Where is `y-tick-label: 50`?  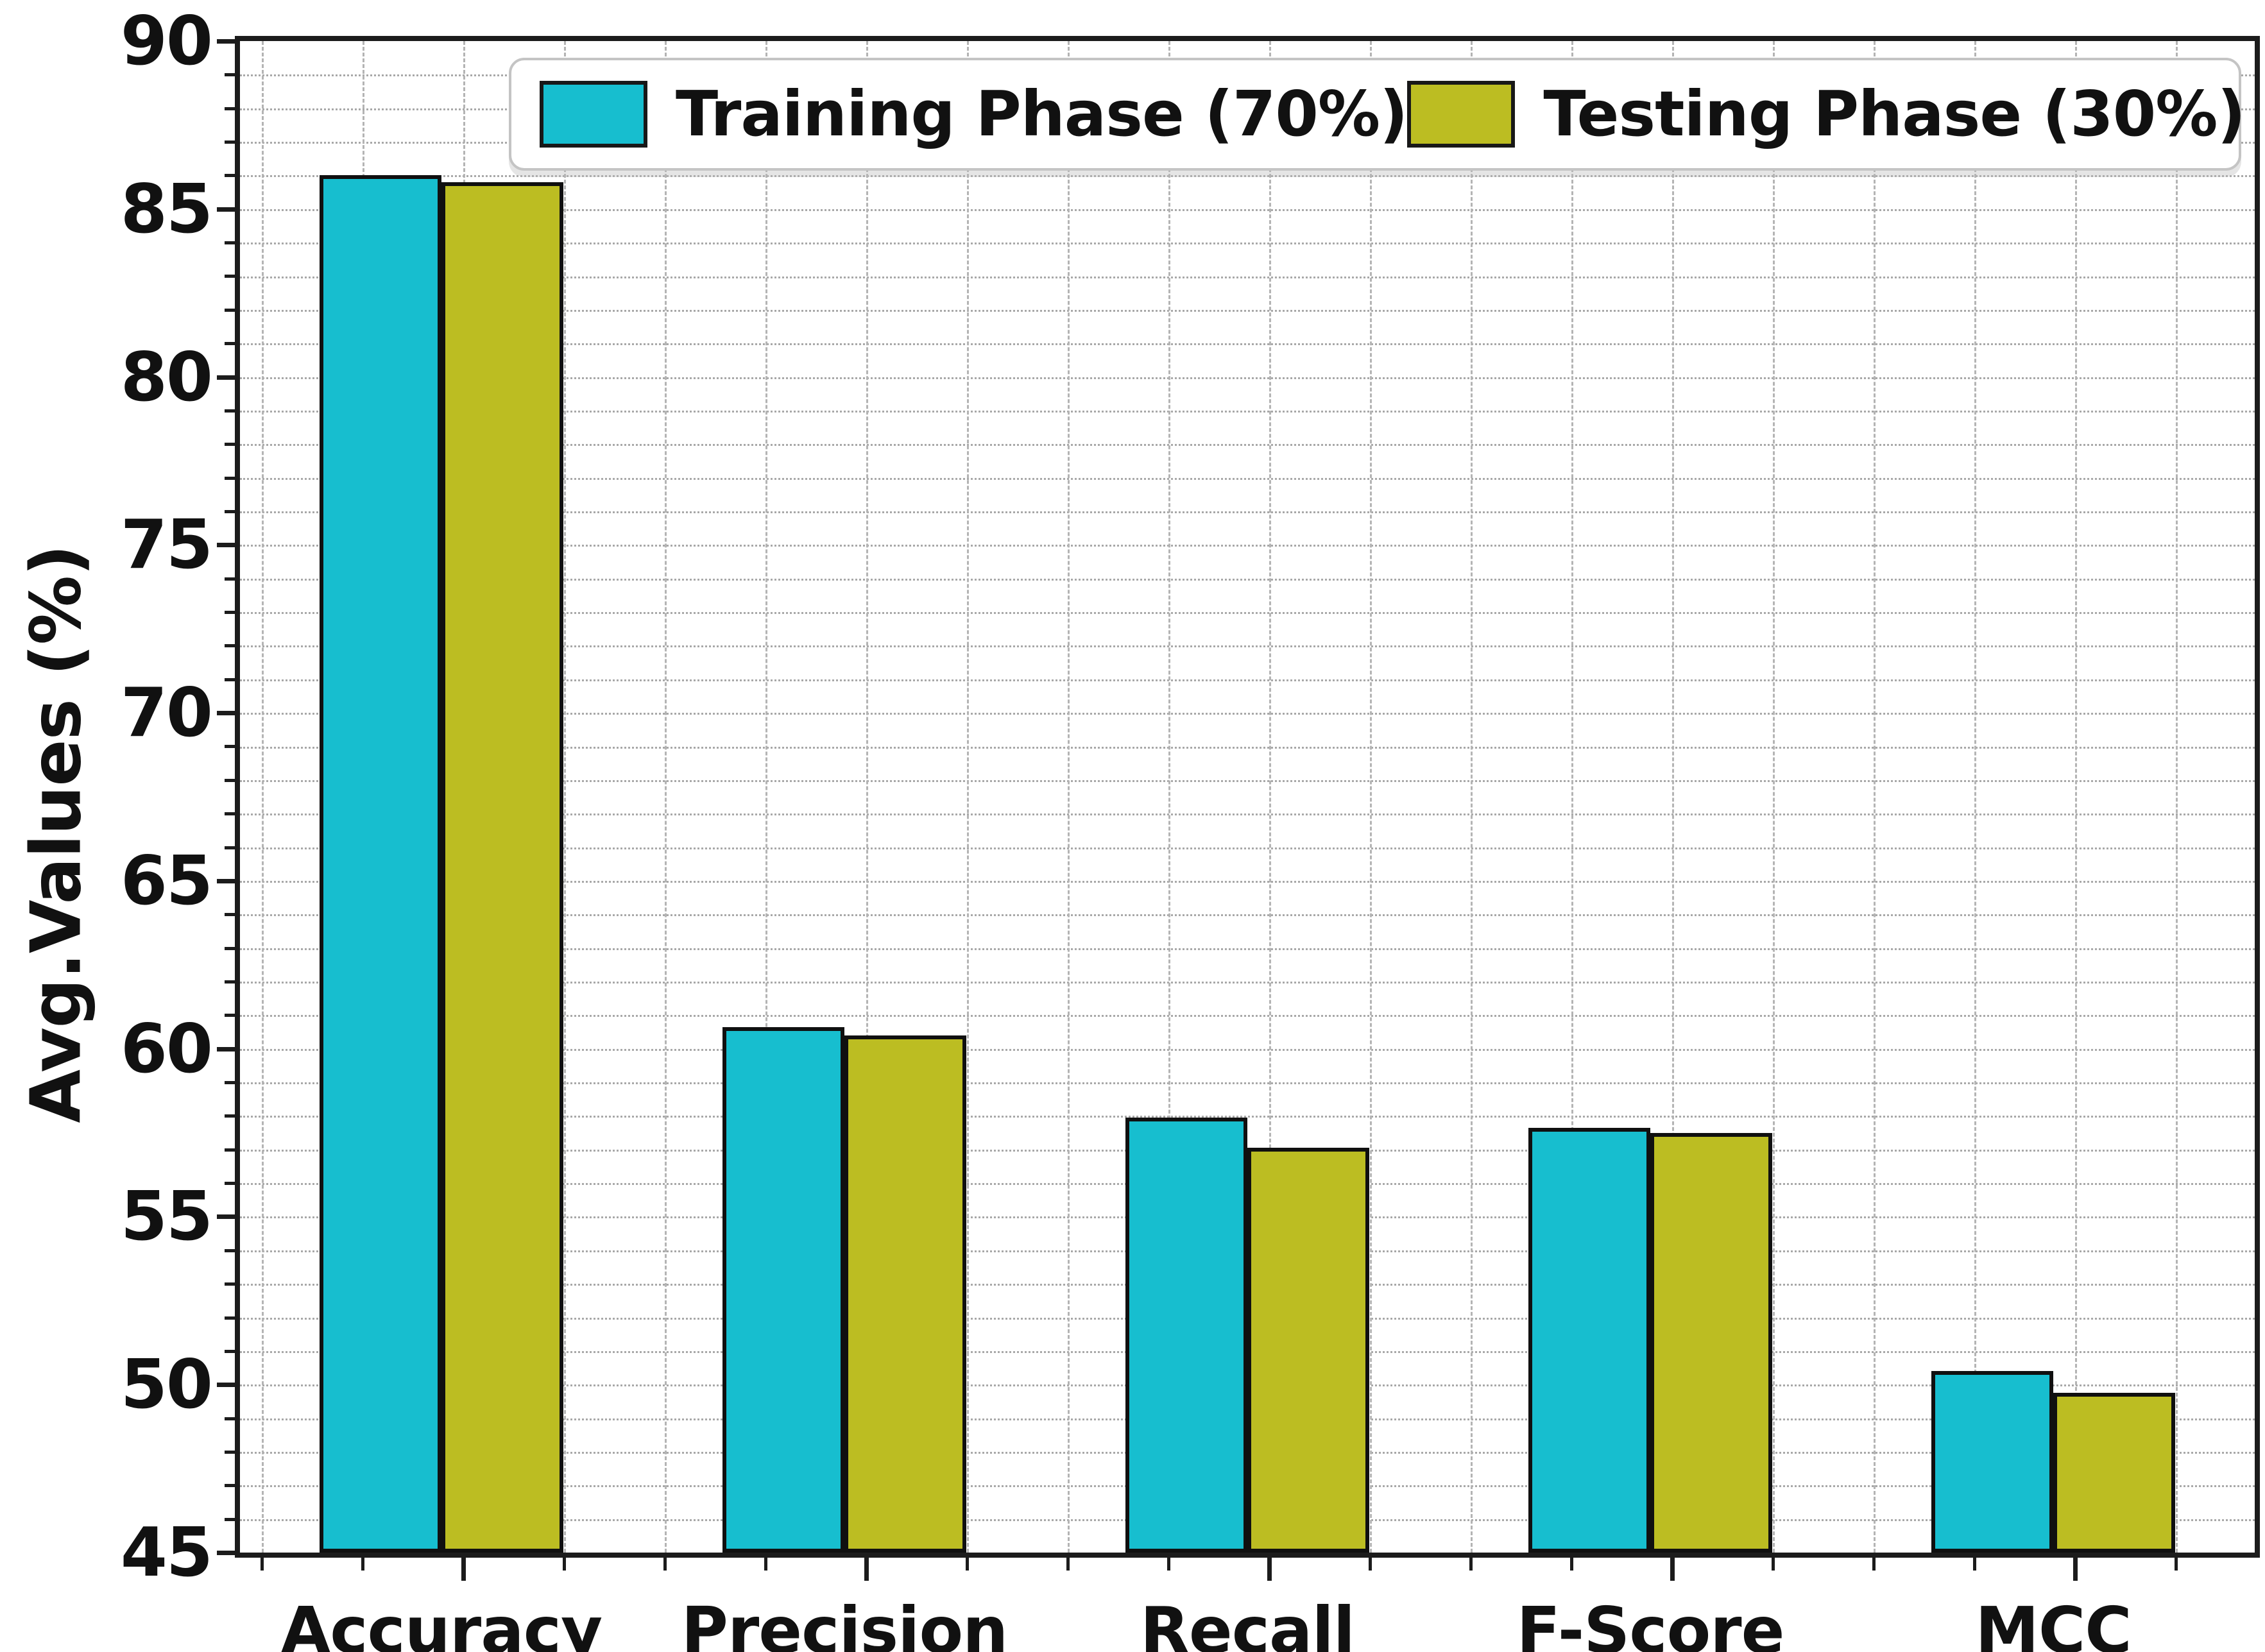 y-tick-label: 50 is located at coordinates (166, 1384).